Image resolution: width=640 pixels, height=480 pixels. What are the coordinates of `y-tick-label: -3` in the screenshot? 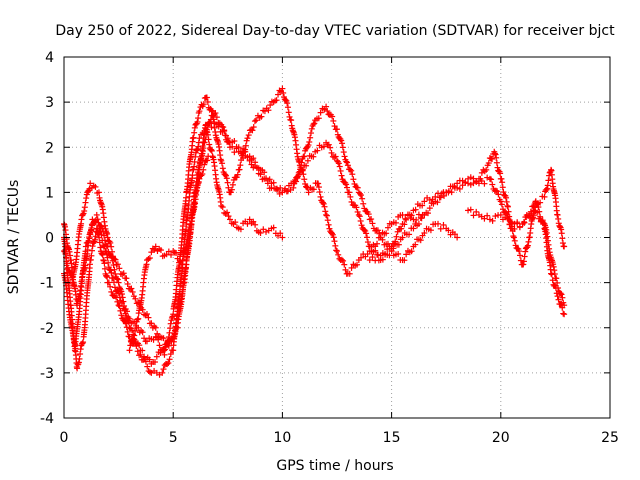 It's located at (47, 374).